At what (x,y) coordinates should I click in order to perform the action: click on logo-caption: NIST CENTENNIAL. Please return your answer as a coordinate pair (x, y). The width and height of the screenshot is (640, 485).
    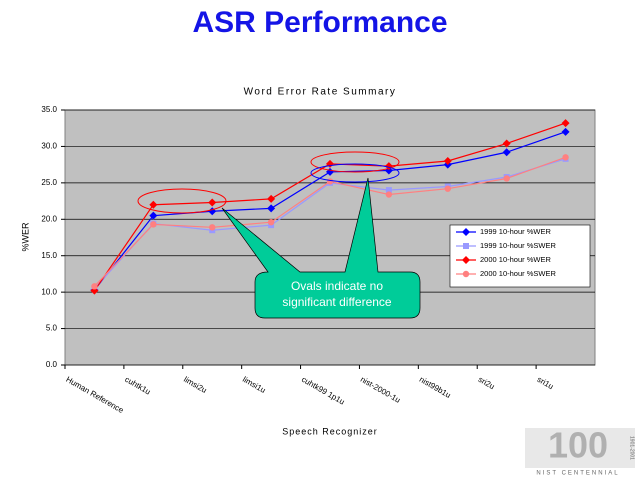
    Looking at the image, I should click on (577, 474).